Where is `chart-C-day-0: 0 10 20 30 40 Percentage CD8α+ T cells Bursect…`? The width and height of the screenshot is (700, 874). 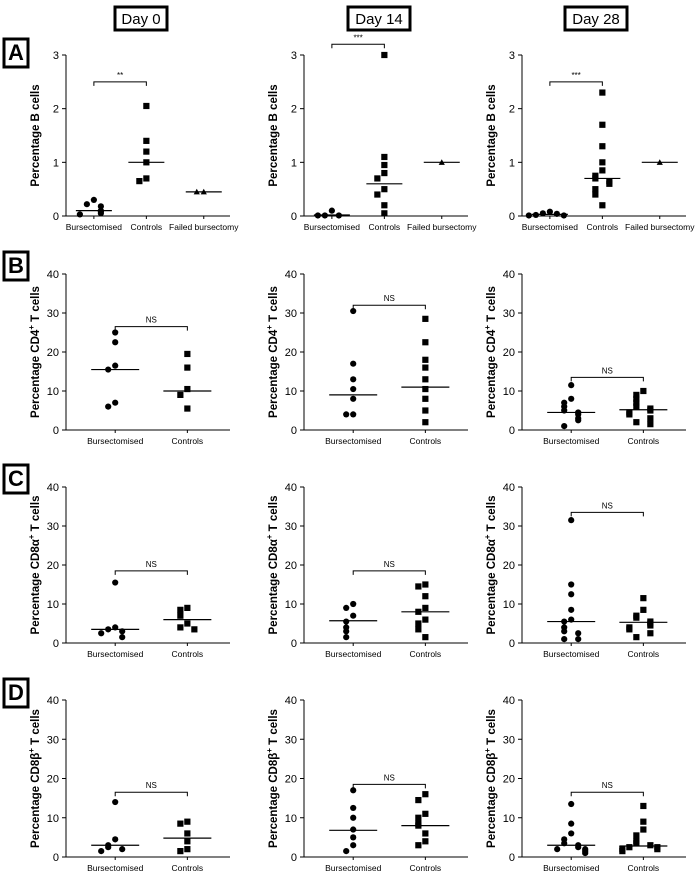
chart-C-day-0: 0 10 20 30 40 Percentage CD8α+ T cells Bursect… is located at coordinates (128, 570).